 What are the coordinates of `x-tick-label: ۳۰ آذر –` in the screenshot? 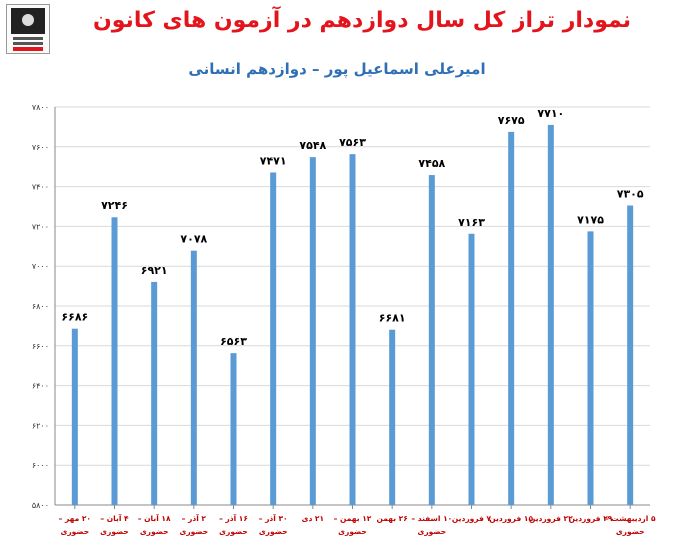 It's located at (273, 518).